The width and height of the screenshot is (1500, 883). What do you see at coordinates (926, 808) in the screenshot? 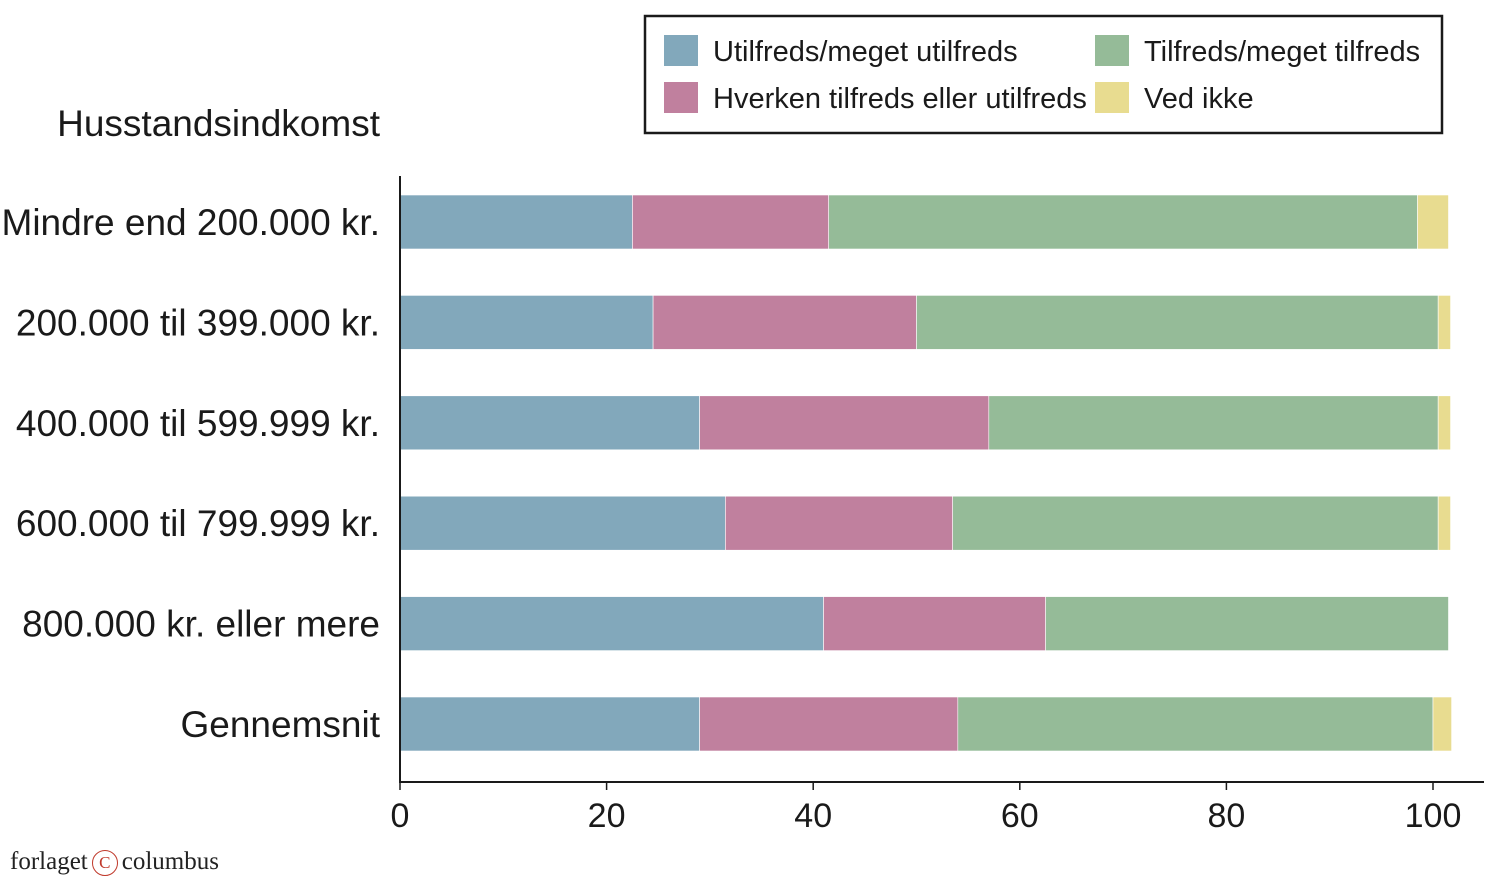
I see `x-axis-ticks: 0 20 40 60 80 100` at bounding box center [926, 808].